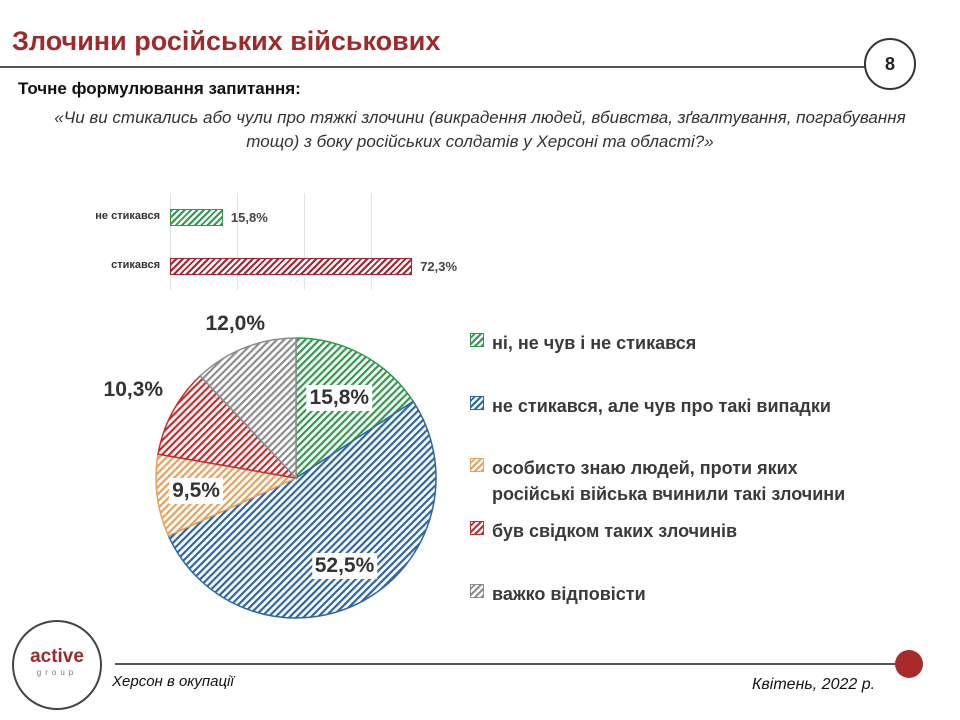 The width and height of the screenshot is (960, 720). I want to click on footer-date: Квітень, 2022 р., so click(814, 684).